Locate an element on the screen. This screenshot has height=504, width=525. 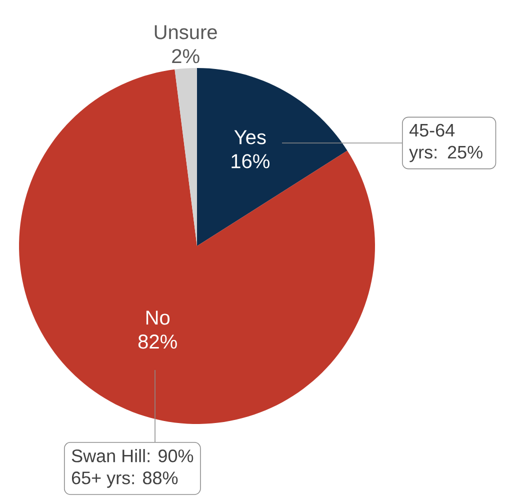
data-label: 16% is located at coordinates (251, 161).